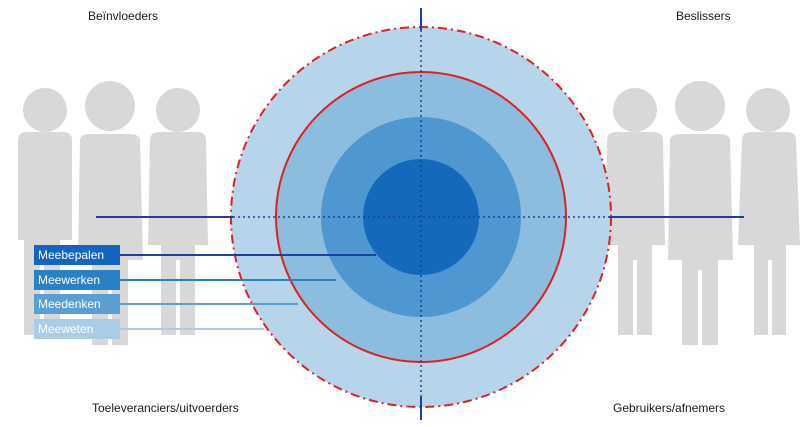 The width and height of the screenshot is (809, 427). What do you see at coordinates (77, 255) in the screenshot?
I see `level-box-meebepalen: Meebepalen` at bounding box center [77, 255].